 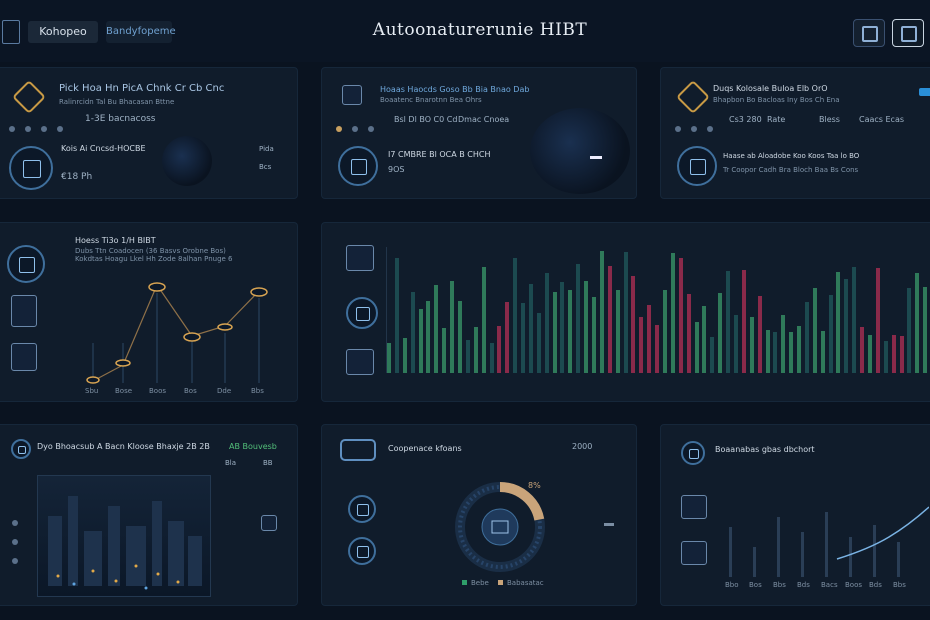 I want to click on gauge-title: Coopenace kfoans, so click(x=425, y=448).